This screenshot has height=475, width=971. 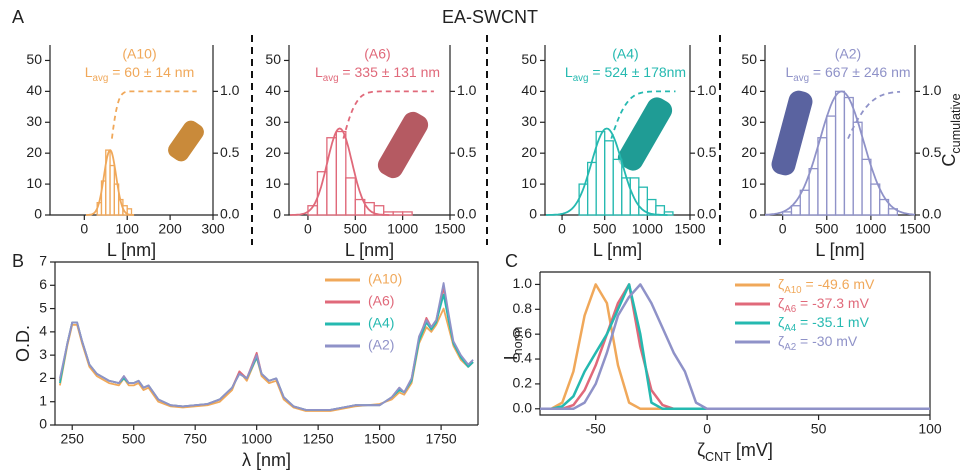 What do you see at coordinates (752, 450) in the screenshot?
I see `text-part: [mV]` at bounding box center [752, 450].